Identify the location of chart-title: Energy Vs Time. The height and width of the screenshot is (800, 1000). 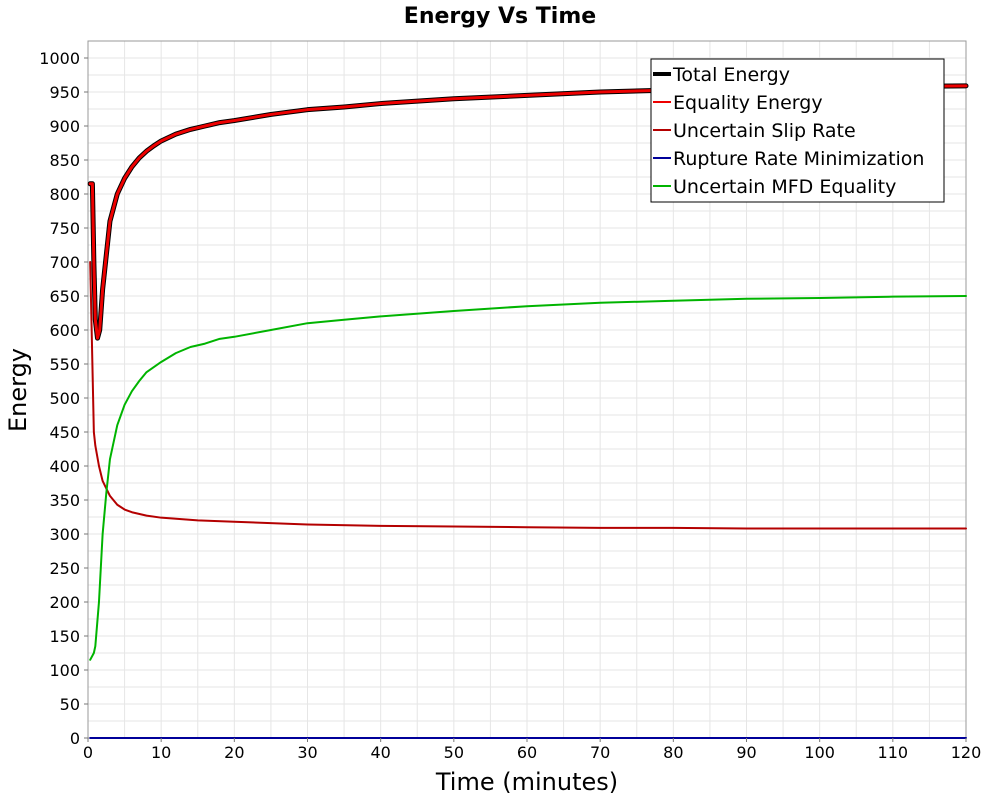
(500, 16).